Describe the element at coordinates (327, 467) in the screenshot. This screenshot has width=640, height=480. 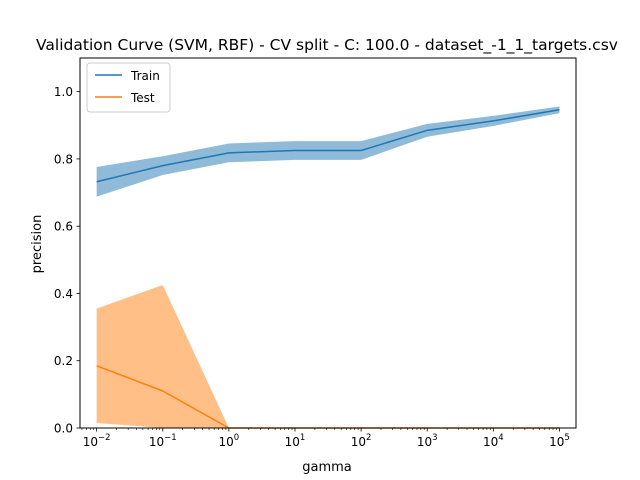
I see `x-axis-label: gamma` at that location.